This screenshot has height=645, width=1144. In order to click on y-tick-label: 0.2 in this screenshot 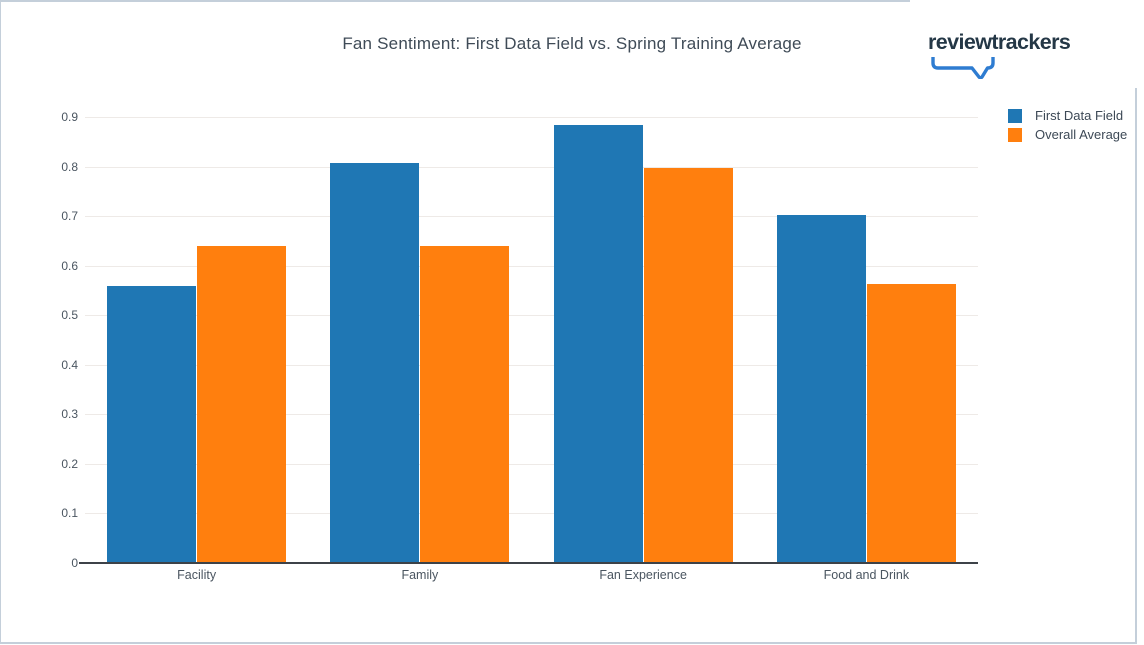, I will do `click(69, 463)`.